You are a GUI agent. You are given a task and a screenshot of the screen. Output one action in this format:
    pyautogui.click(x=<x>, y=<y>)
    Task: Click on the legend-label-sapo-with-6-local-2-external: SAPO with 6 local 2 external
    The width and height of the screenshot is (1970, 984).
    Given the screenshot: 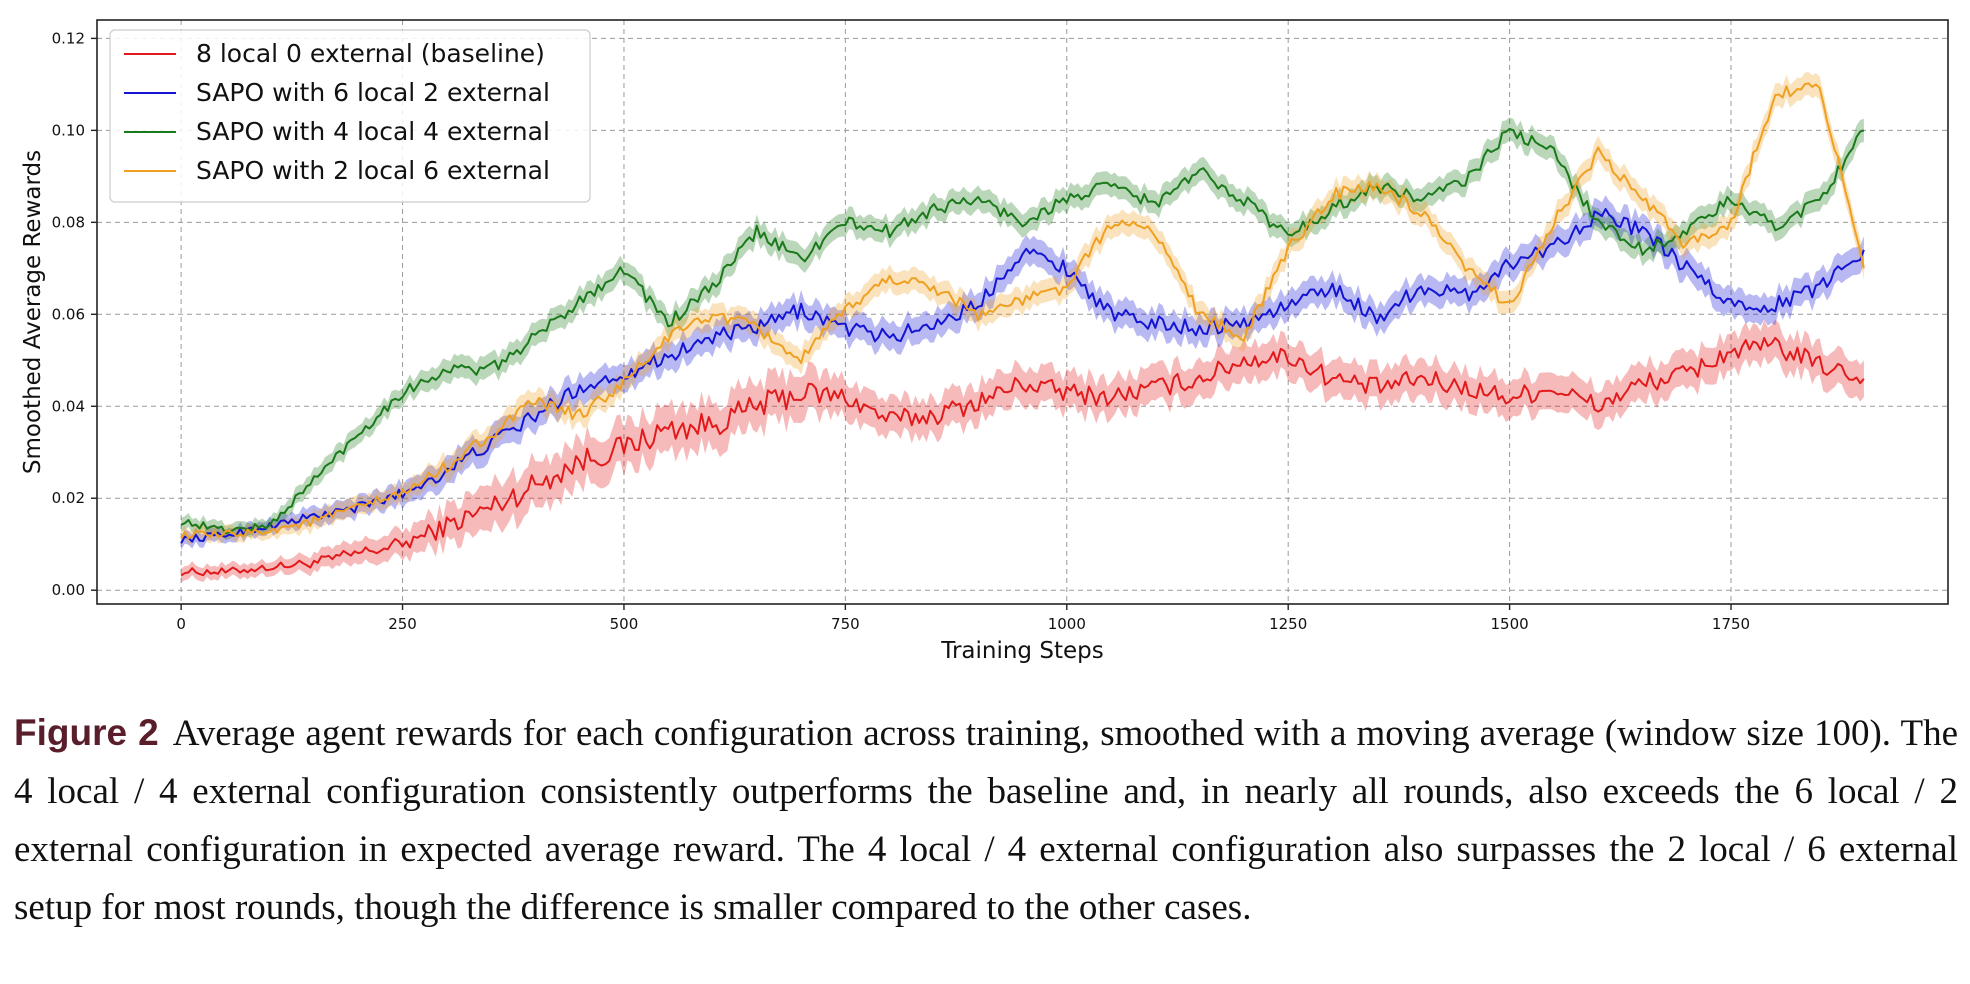 What is the action you would take?
    pyautogui.click(x=373, y=92)
    